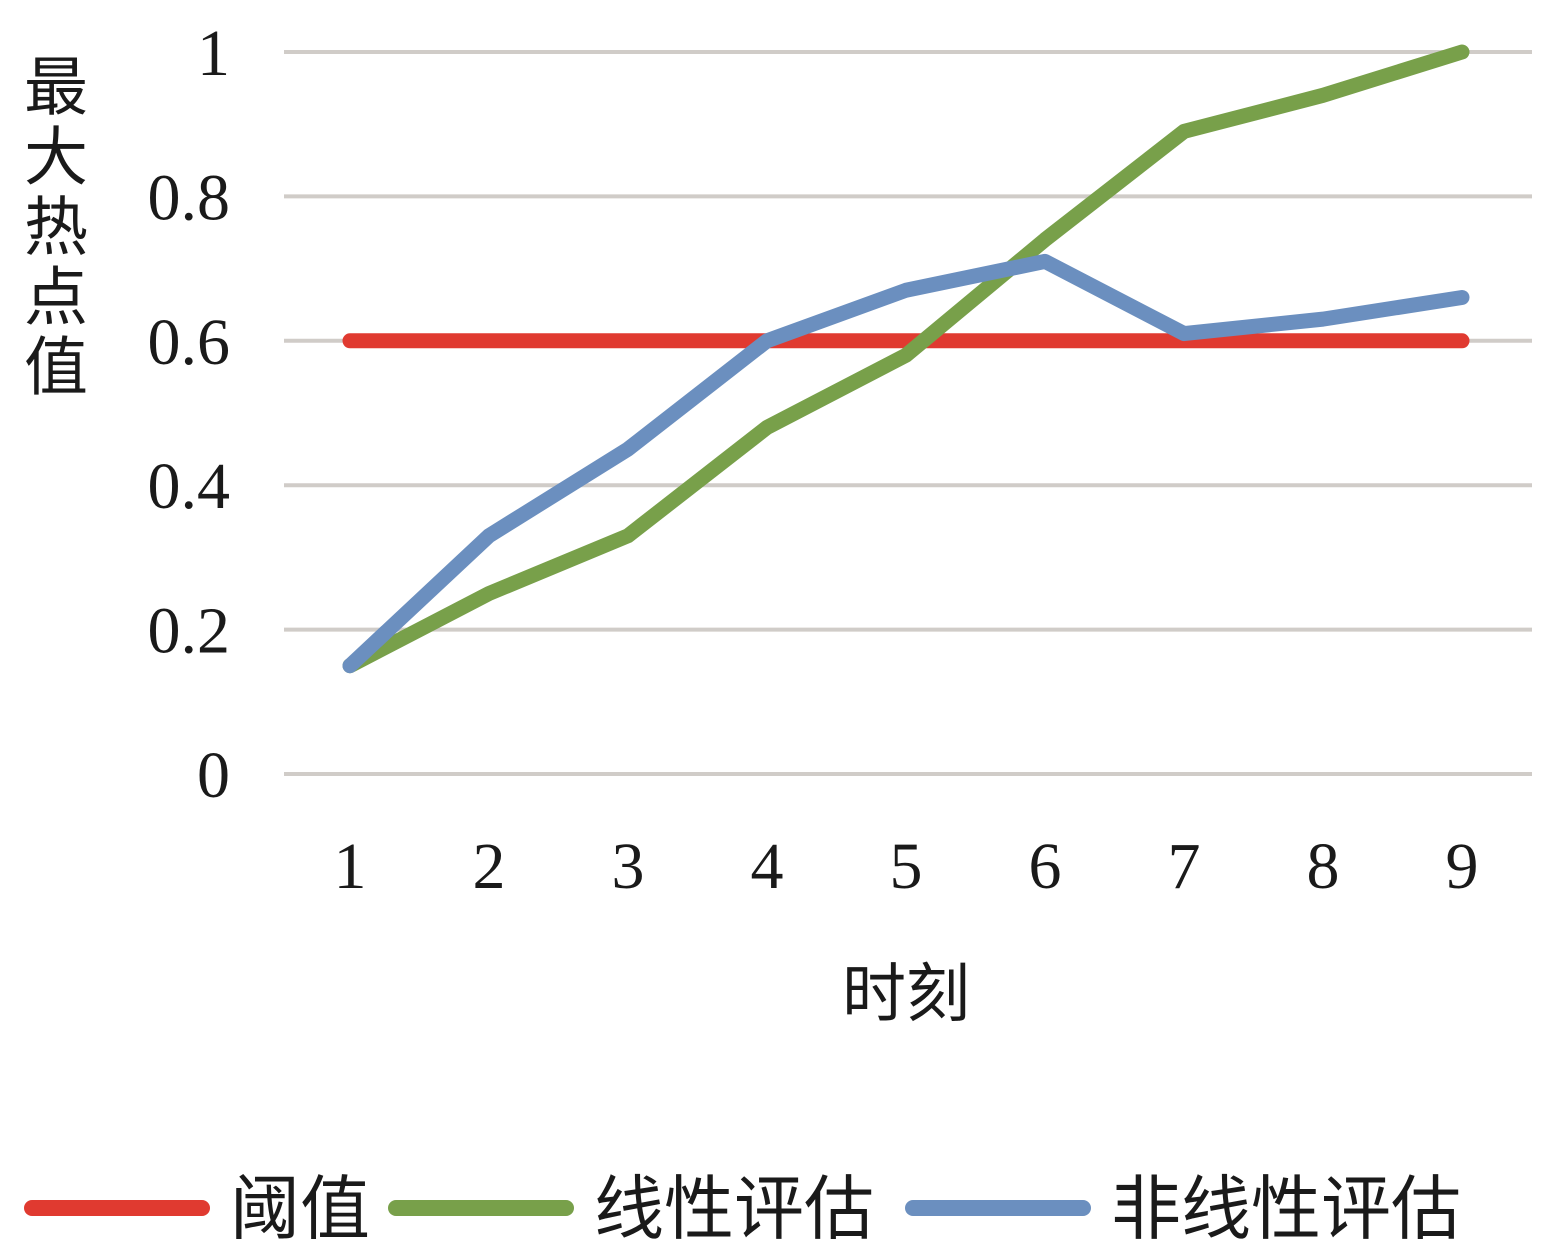  What do you see at coordinates (1045, 866) in the screenshot?
I see `x-tick-label: 6` at bounding box center [1045, 866].